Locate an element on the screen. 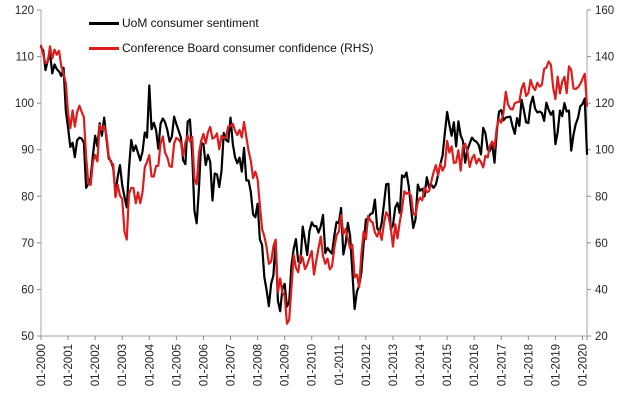  x-axis-tick-label: 01-2007 is located at coordinates (232, 365).